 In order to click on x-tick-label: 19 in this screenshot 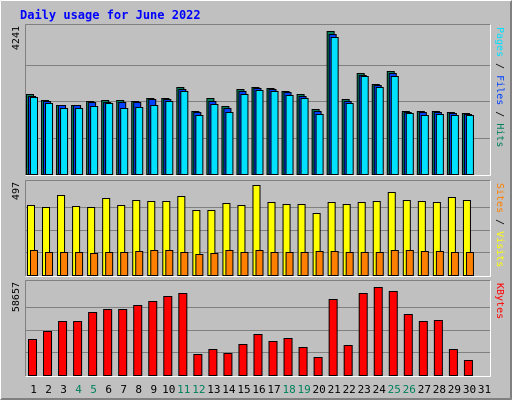, I will do `click(303, 389)`.